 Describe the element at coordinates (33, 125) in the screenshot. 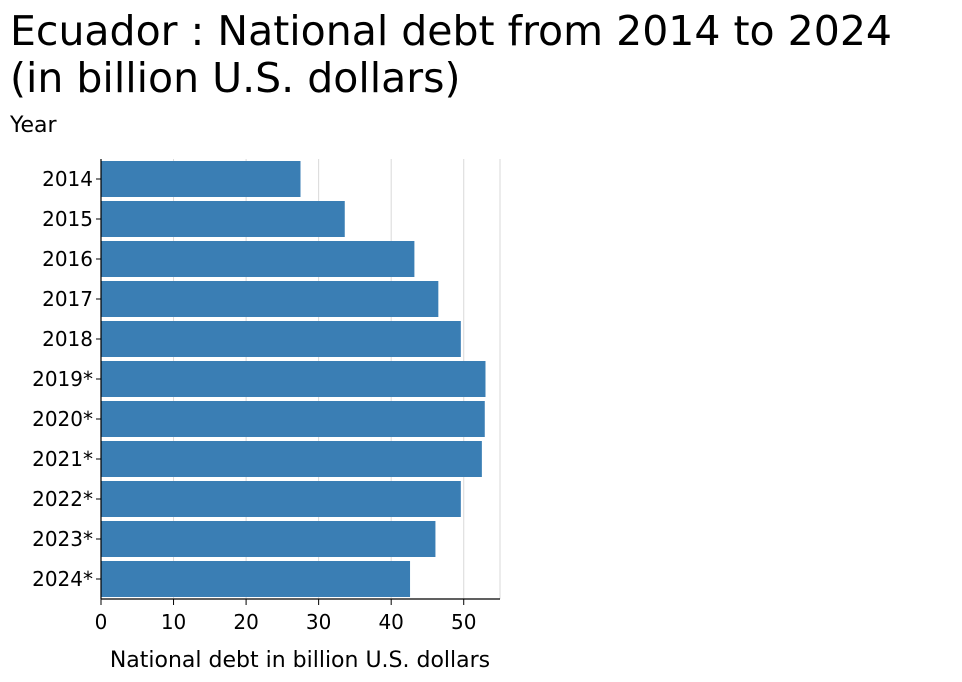

I see `y-axis-title: Year` at that location.